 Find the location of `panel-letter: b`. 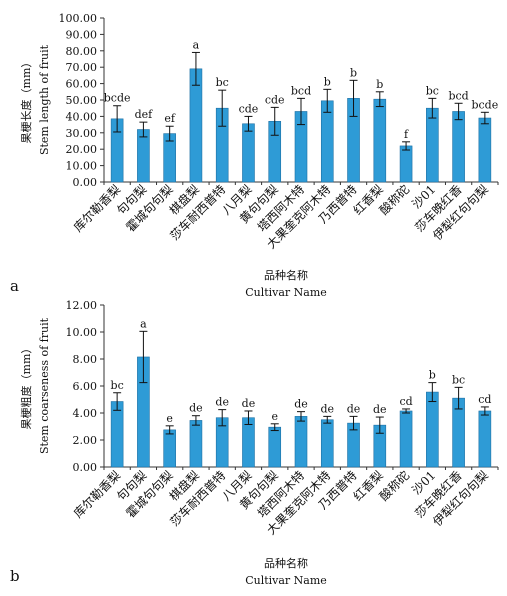

panel-letter: b is located at coordinates (15, 576).